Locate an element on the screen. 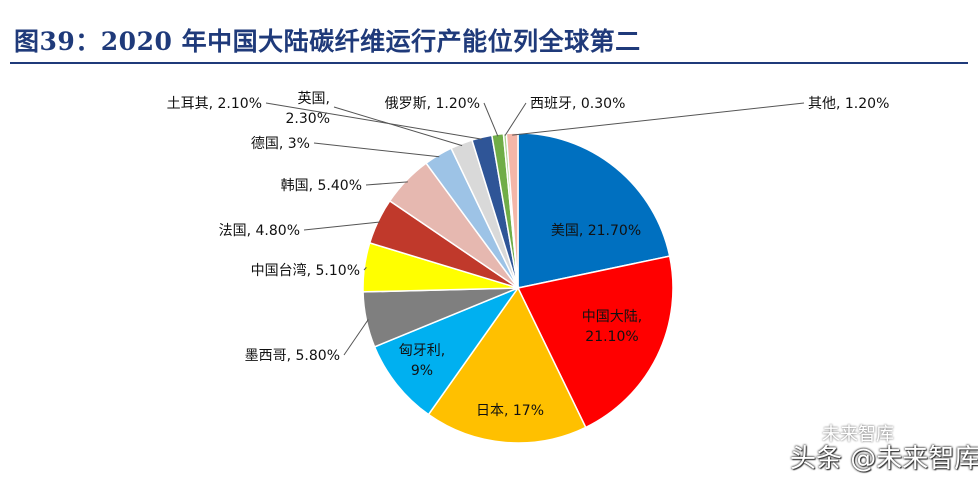 The width and height of the screenshot is (978, 482). slice-label-1: 美国, 21.70% is located at coordinates (596, 231).